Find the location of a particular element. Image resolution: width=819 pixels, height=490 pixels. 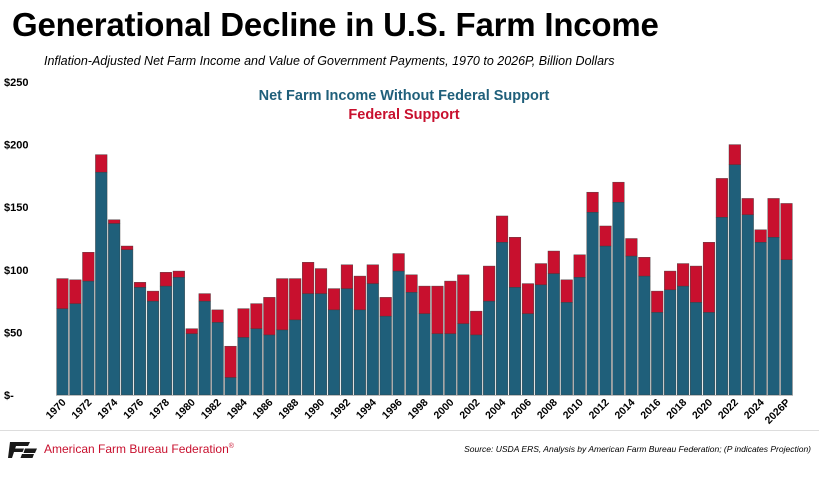

x-tick-label: 2026P is located at coordinates (778, 412).